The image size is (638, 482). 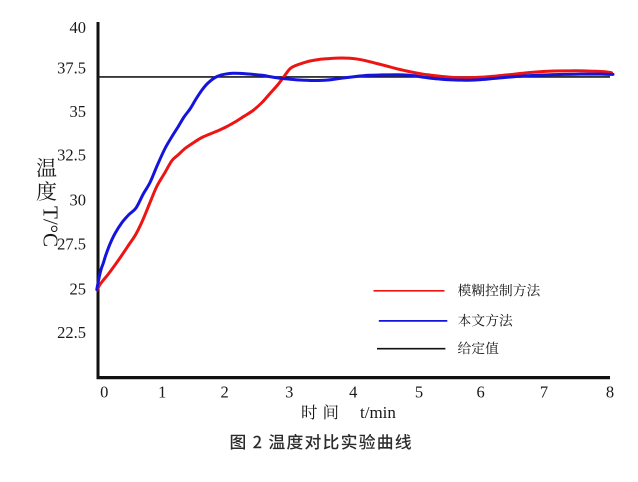 I want to click on svg-text: 7, so click(x=544, y=392).